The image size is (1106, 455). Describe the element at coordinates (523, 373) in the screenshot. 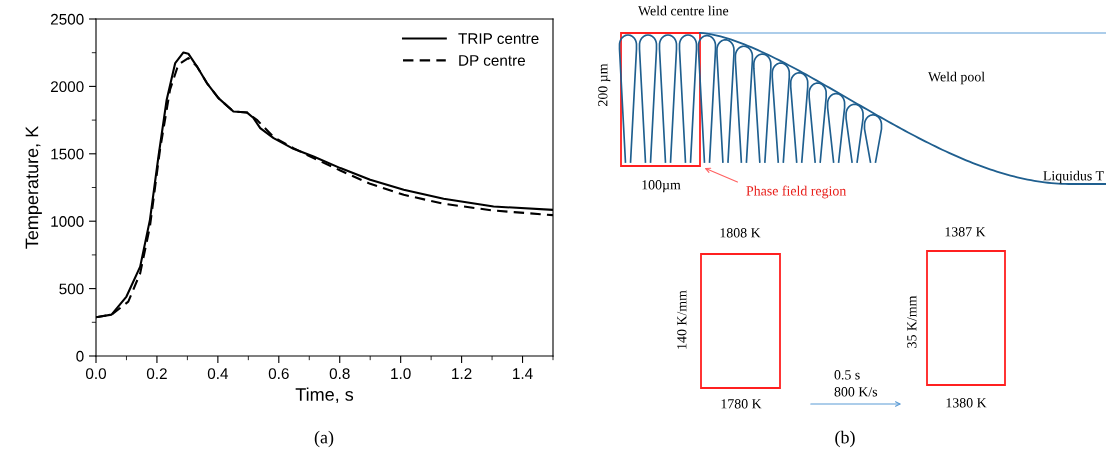

I see `x-tick-label: 1.4` at that location.